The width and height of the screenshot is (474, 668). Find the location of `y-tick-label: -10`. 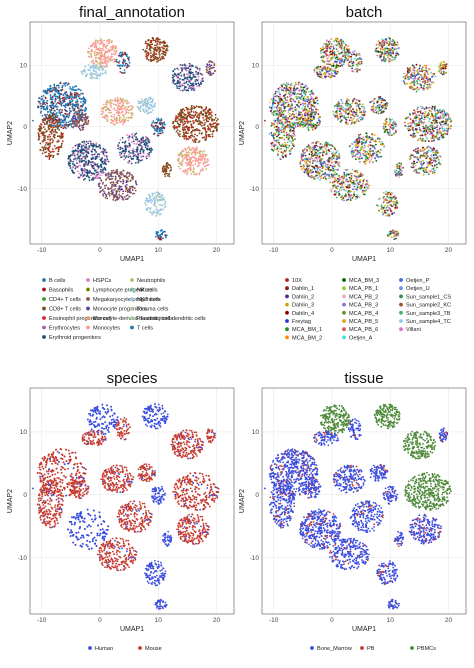

y-tick-label: -10 is located at coordinates (23, 189).